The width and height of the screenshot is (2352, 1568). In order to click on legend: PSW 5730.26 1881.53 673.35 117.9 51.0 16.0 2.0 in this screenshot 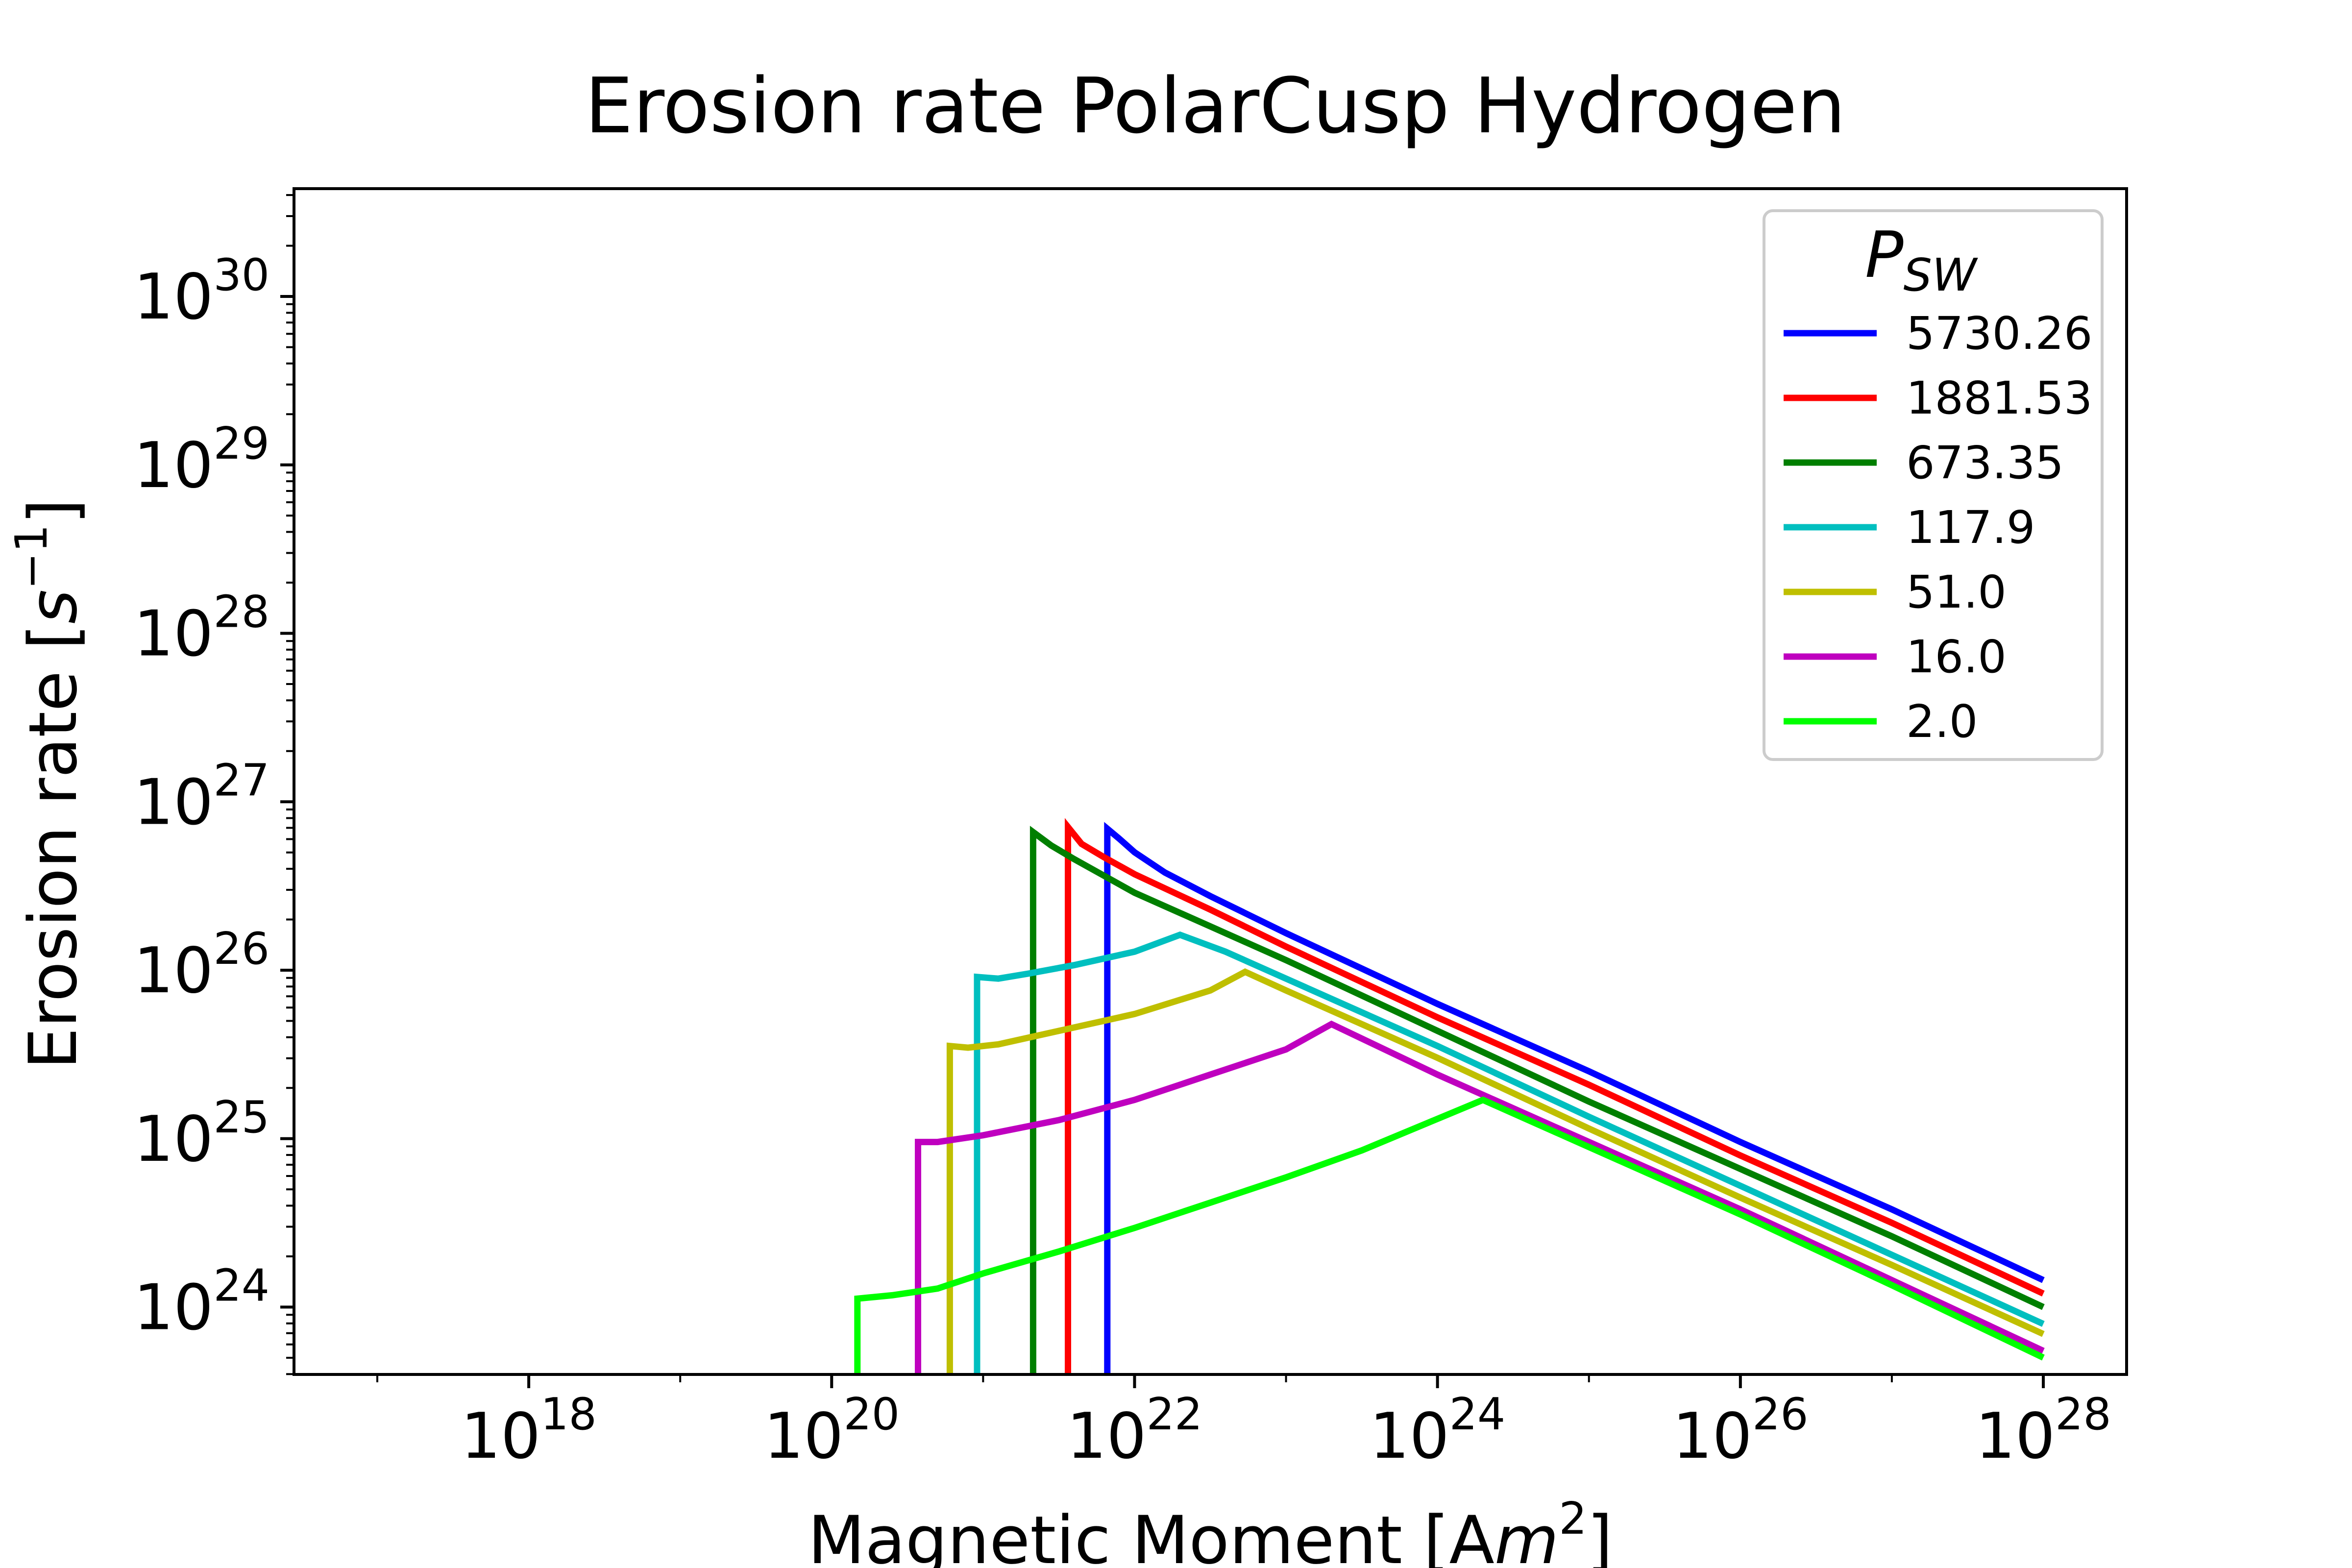, I will do `click(1933, 485)`.